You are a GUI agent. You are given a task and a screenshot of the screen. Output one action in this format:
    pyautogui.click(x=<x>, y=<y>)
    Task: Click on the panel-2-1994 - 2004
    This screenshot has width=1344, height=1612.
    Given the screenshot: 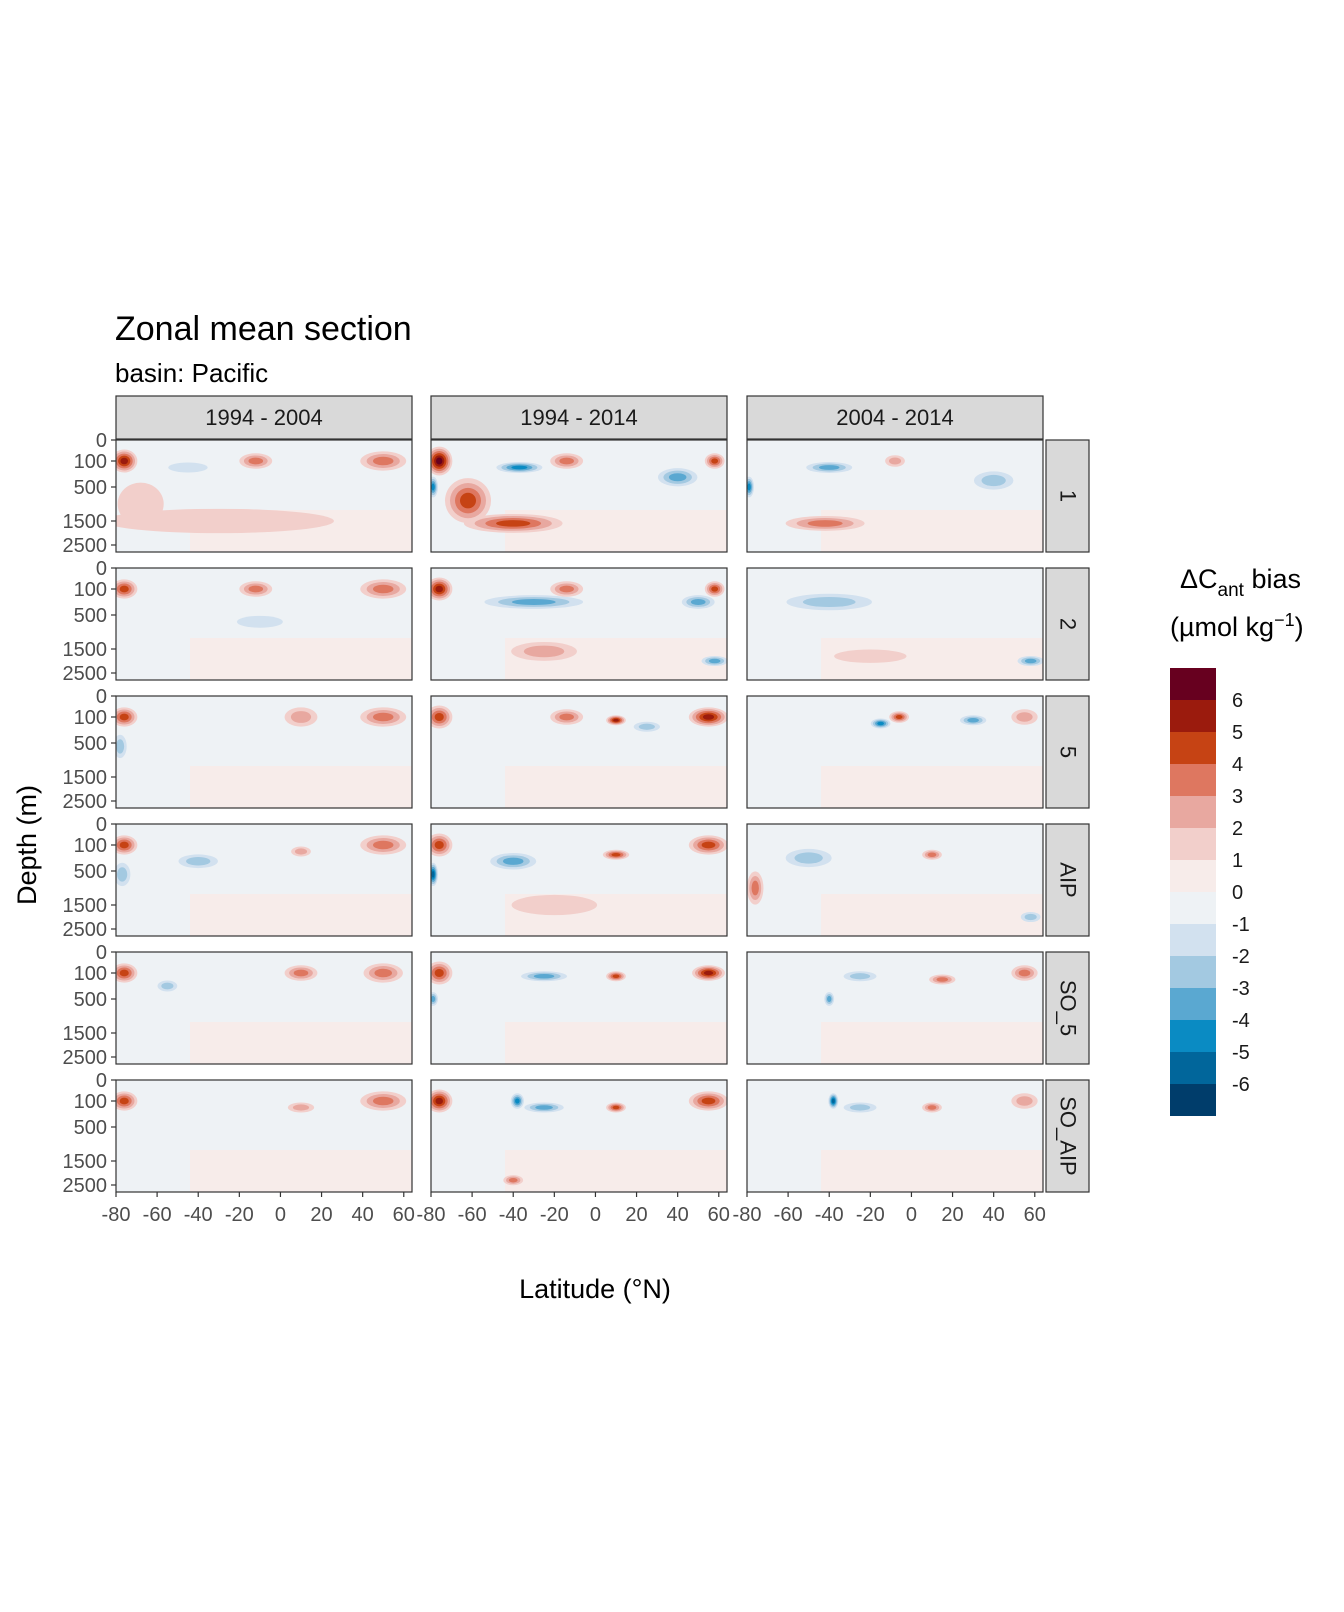 What is the action you would take?
    pyautogui.click(x=264, y=624)
    